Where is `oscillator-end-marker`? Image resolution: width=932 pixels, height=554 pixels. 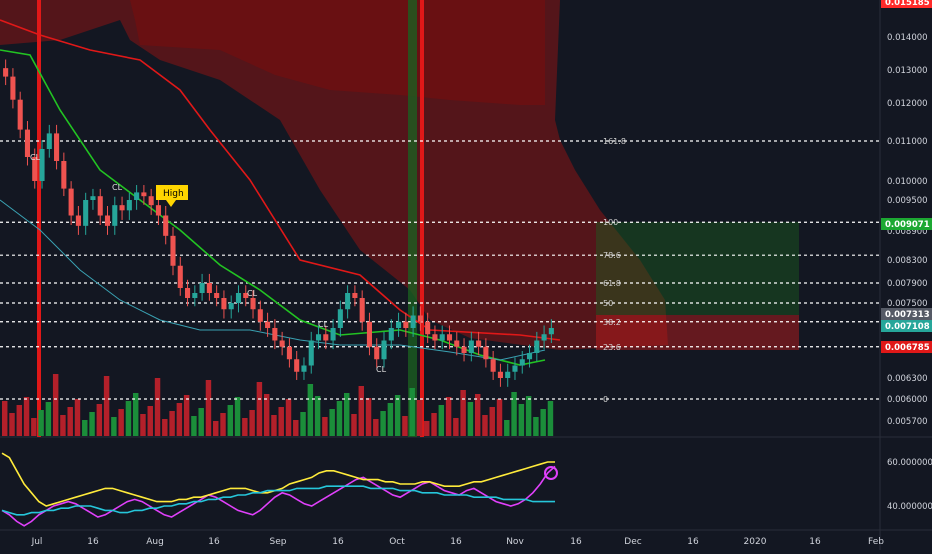 oscillator-end-marker is located at coordinates (551, 473).